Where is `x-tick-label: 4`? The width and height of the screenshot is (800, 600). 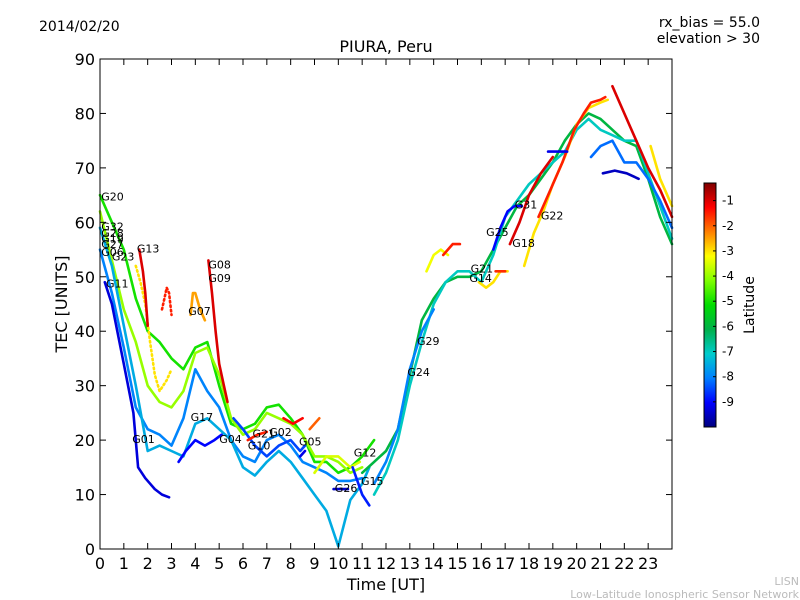 x-tick-label: 4 is located at coordinates (195, 563).